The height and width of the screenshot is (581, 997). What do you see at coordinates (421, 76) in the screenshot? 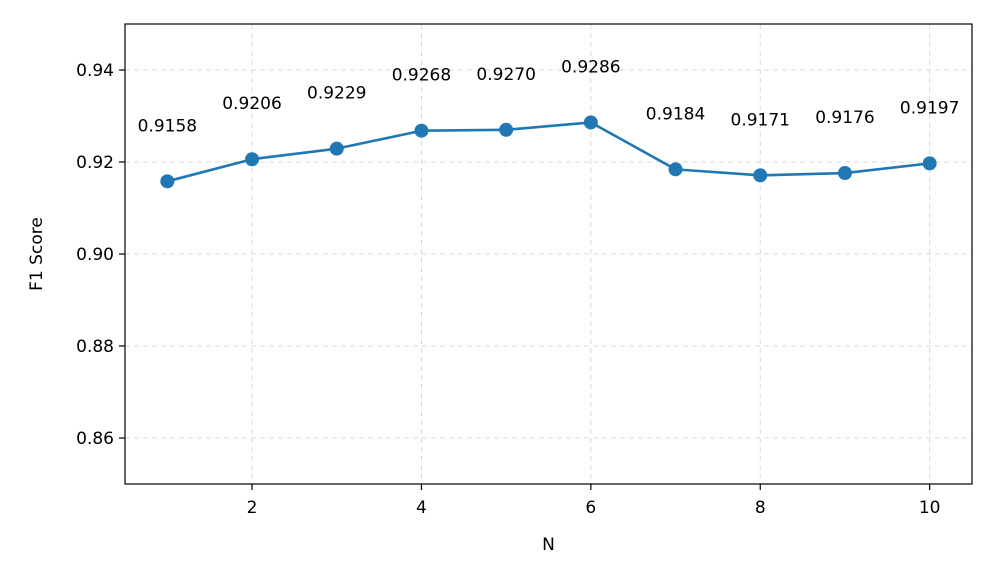
I see `data-label: 0.9268` at bounding box center [421, 76].